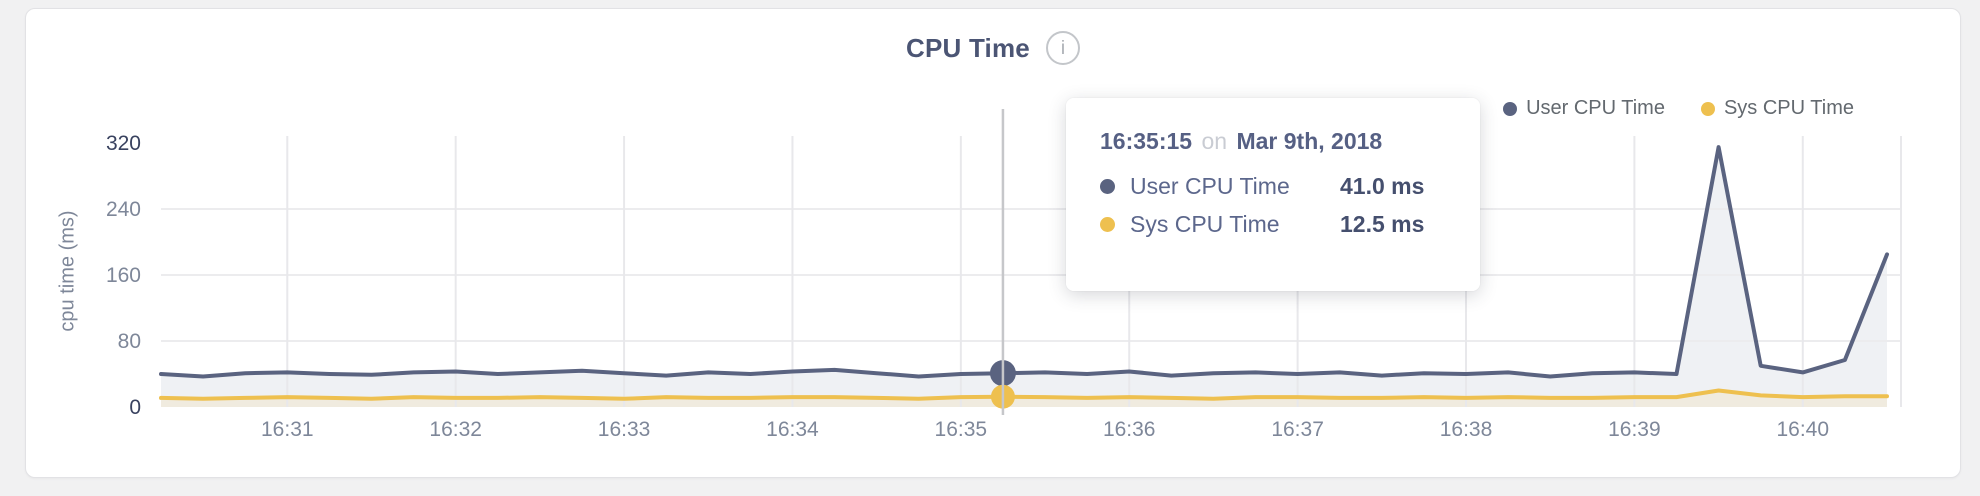 Image resolution: width=1980 pixels, height=496 pixels. I want to click on legend-label: Sys CPU Time, so click(1788, 108).